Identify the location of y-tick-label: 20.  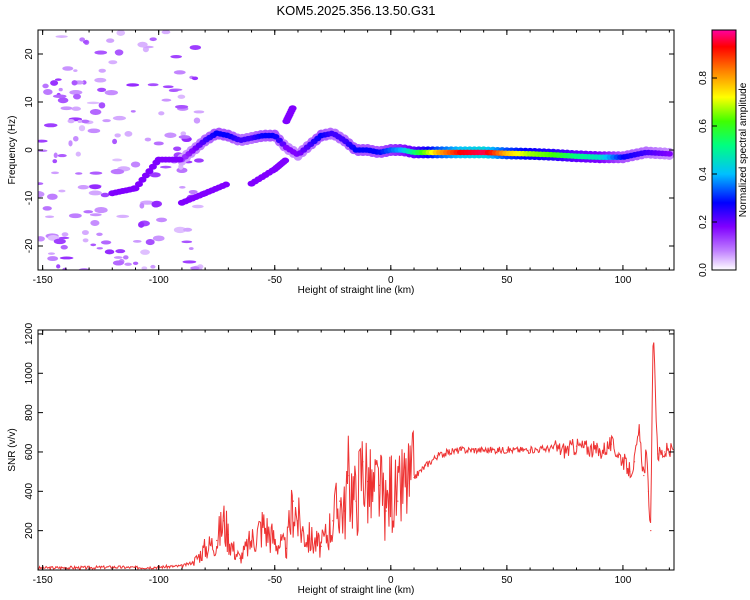
(29, 54).